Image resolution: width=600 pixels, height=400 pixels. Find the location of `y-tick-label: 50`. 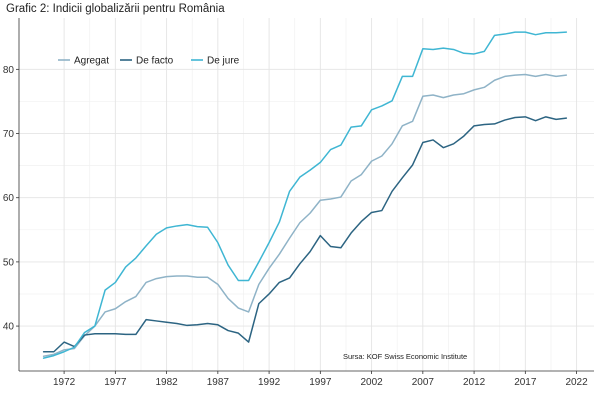

y-tick-label: 50 is located at coordinates (9, 262).